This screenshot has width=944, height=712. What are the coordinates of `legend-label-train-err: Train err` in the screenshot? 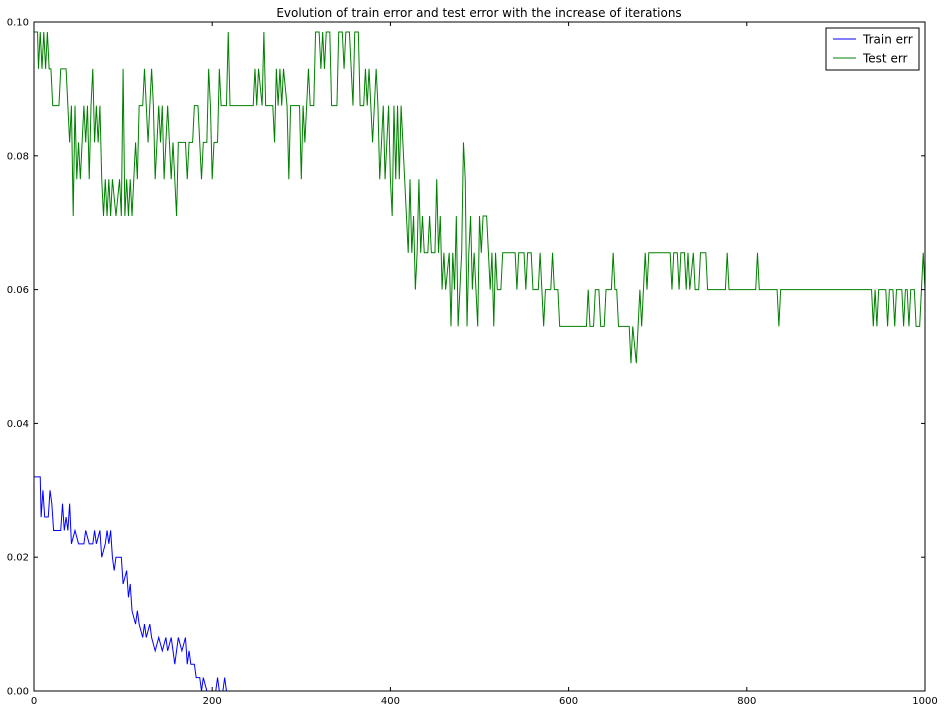 It's located at (887, 40).